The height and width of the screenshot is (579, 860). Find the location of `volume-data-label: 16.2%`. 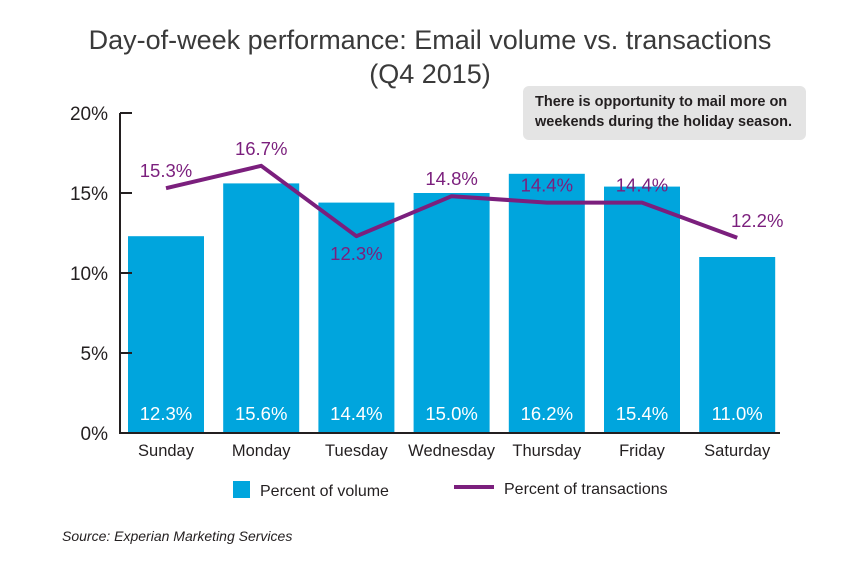

volume-data-label: 16.2% is located at coordinates (547, 413).